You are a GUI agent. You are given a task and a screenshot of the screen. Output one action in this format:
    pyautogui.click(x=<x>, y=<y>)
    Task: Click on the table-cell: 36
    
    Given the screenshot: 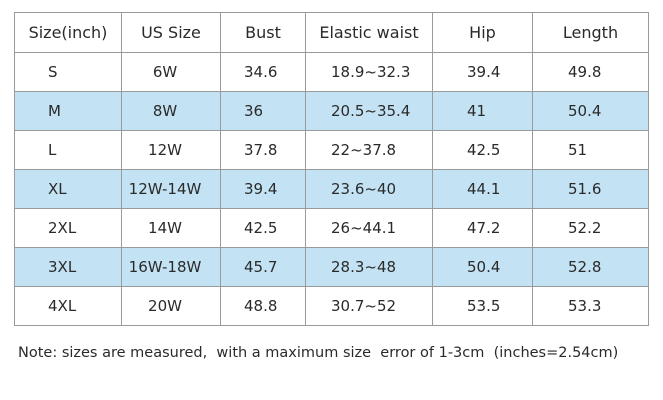 What is the action you would take?
    pyautogui.click(x=263, y=111)
    